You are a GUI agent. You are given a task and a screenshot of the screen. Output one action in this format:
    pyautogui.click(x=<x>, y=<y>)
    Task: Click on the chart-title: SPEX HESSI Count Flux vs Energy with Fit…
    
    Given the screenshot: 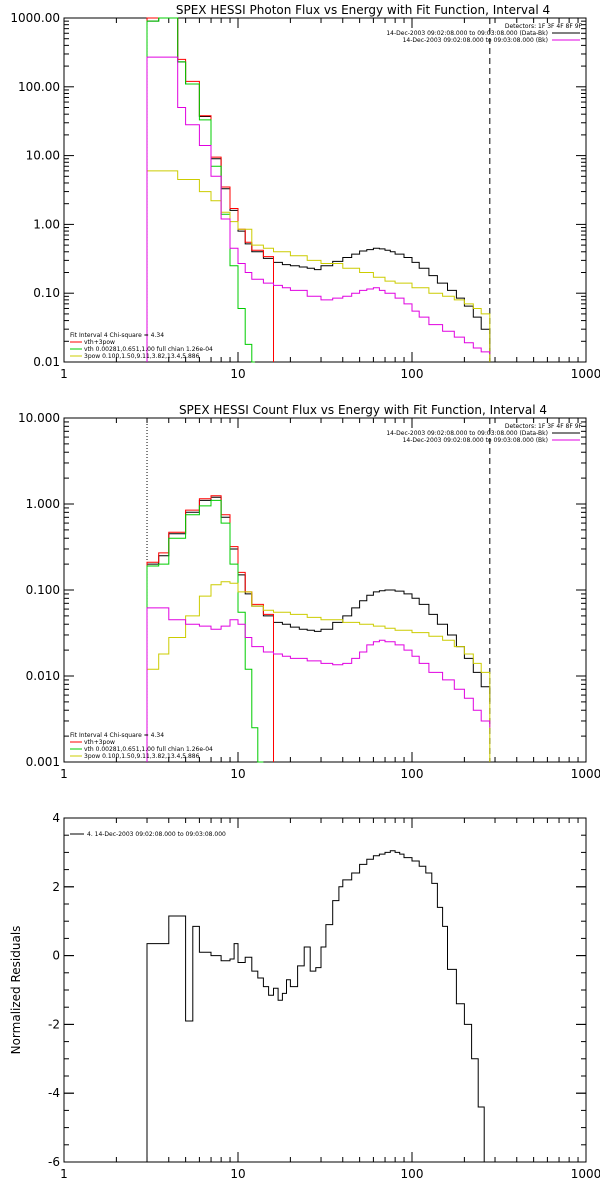 What is the action you would take?
    pyautogui.click(x=363, y=410)
    